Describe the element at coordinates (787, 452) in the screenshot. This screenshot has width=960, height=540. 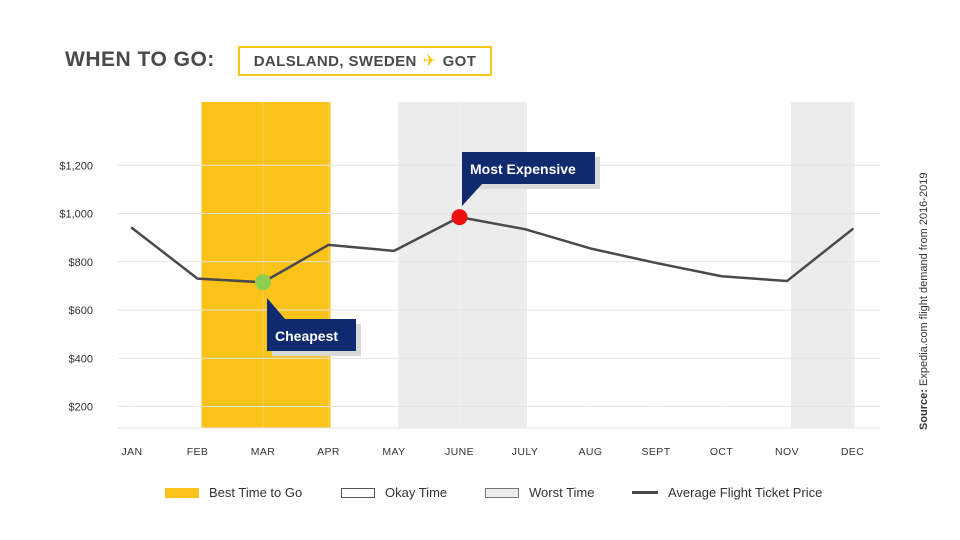
I see `x-tick-label: NOV` at that location.